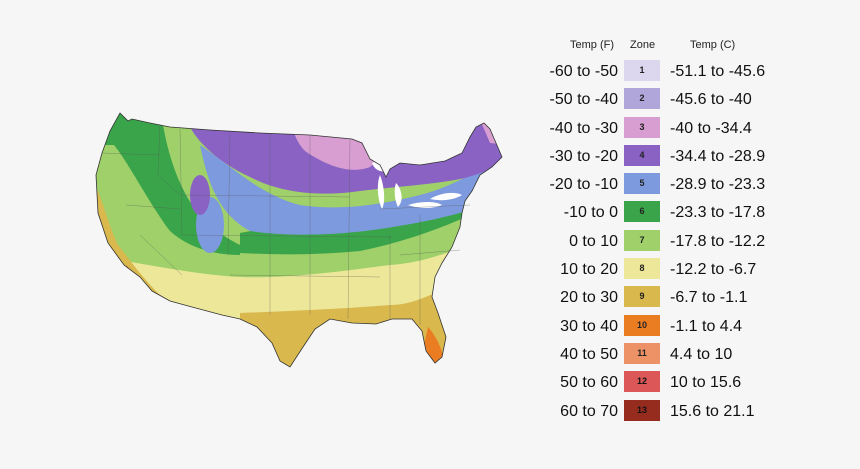 The image size is (860, 469). Describe the element at coordinates (642, 269) in the screenshot. I see `zone-swatch: 8` at that location.